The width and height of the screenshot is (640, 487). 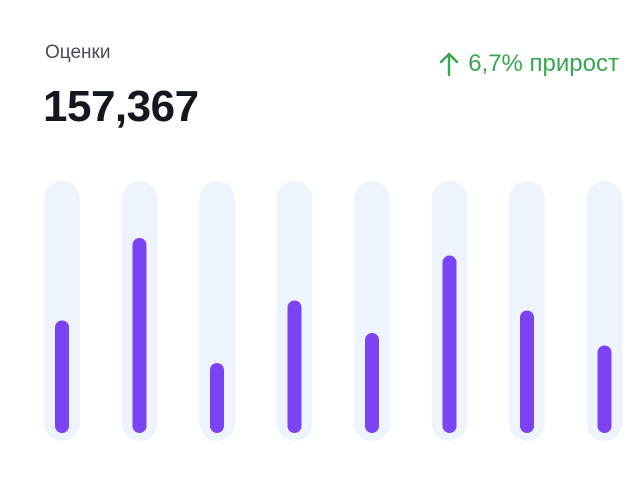 What do you see at coordinates (449, 64) in the screenshot?
I see `arrow-up-icon` at bounding box center [449, 64].